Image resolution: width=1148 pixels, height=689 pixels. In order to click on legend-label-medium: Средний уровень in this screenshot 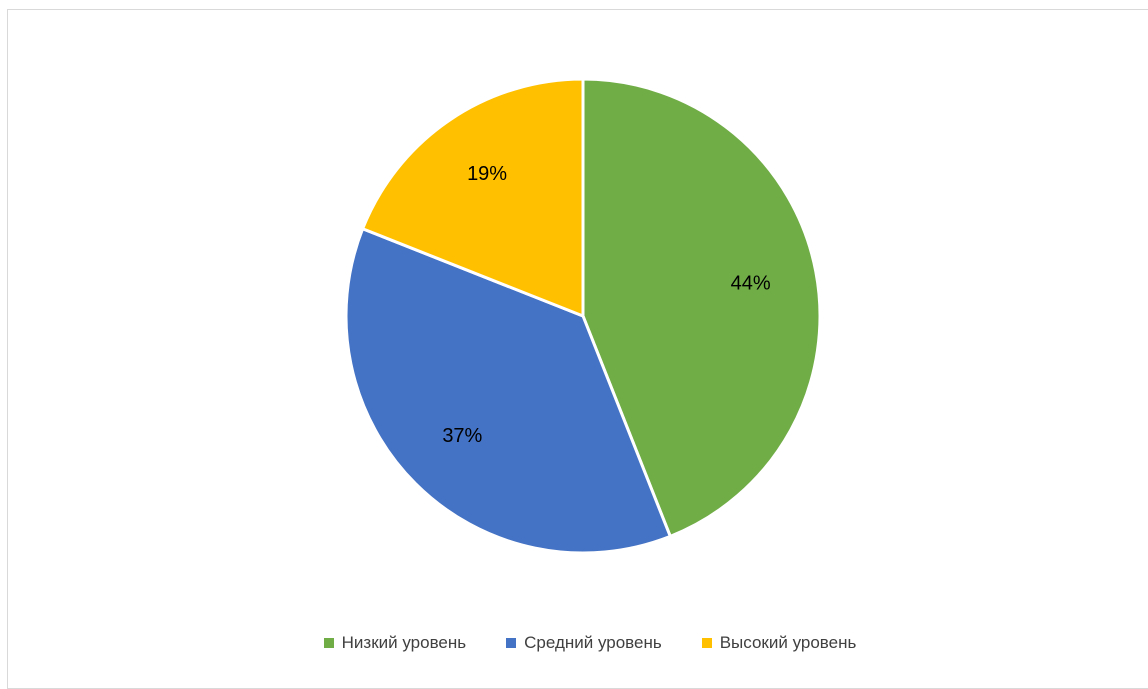, I will do `click(593, 642)`.